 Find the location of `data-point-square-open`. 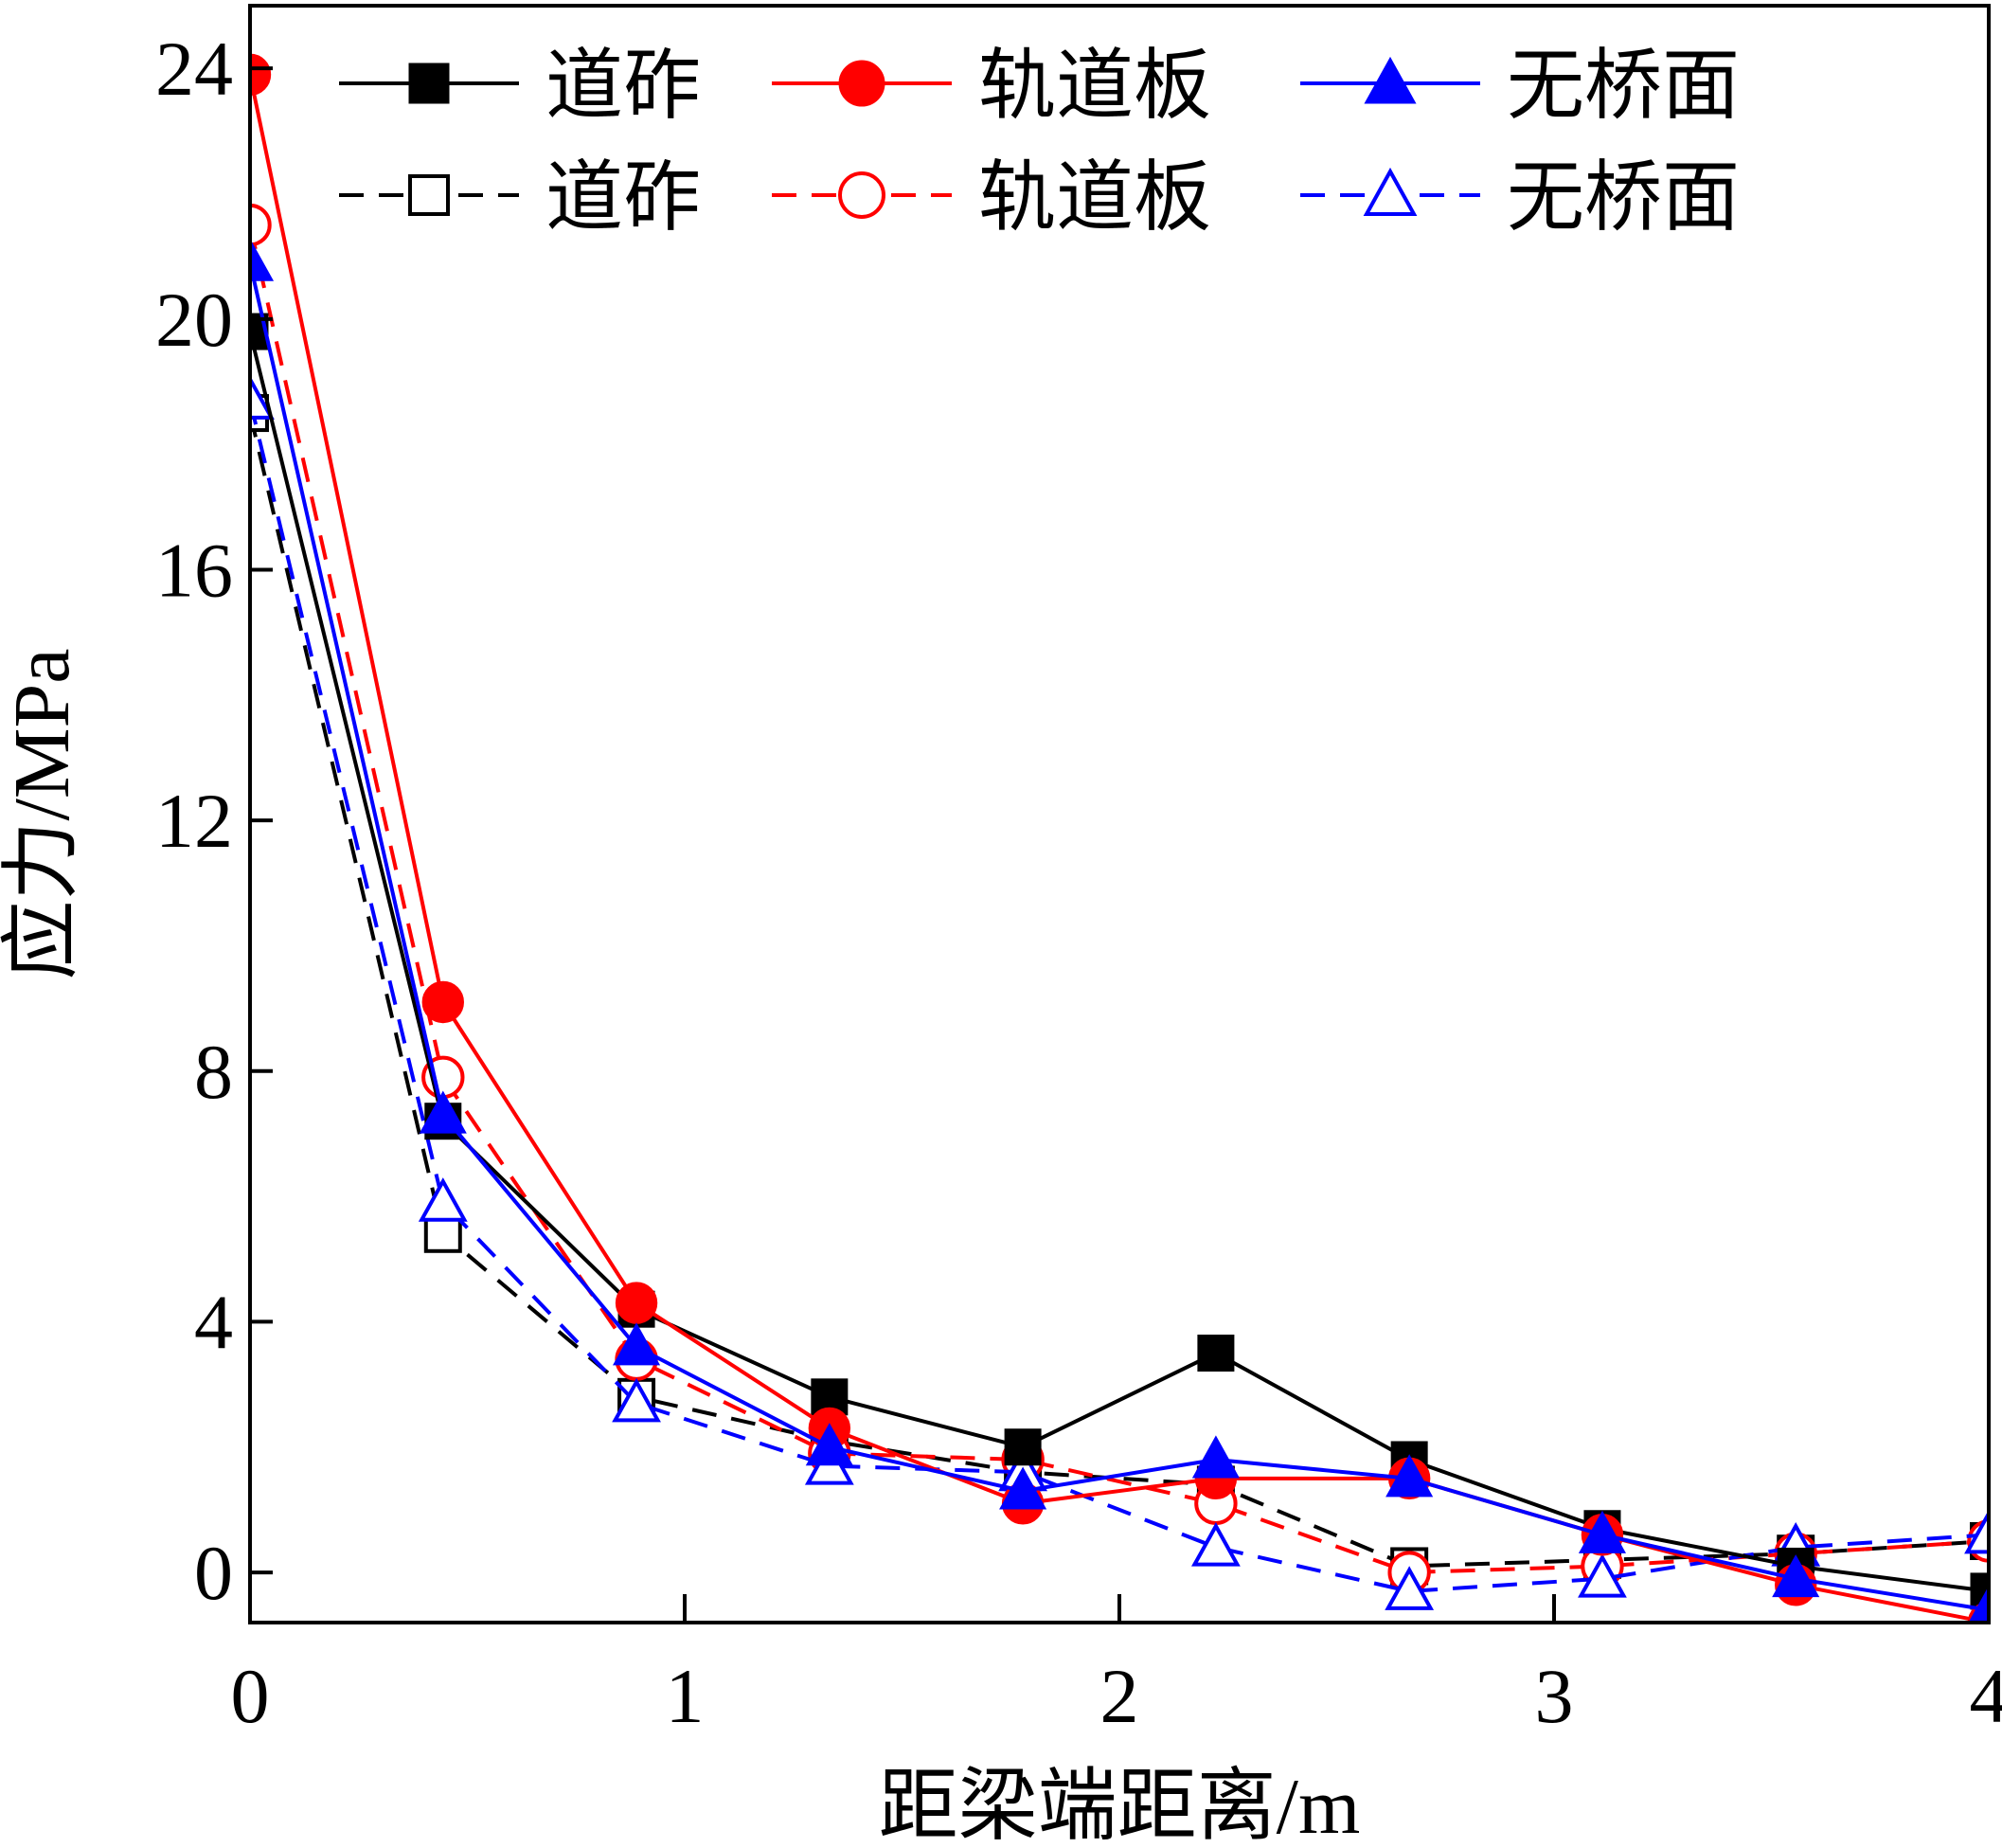

data-point-square-open is located at coordinates (442, 1233).